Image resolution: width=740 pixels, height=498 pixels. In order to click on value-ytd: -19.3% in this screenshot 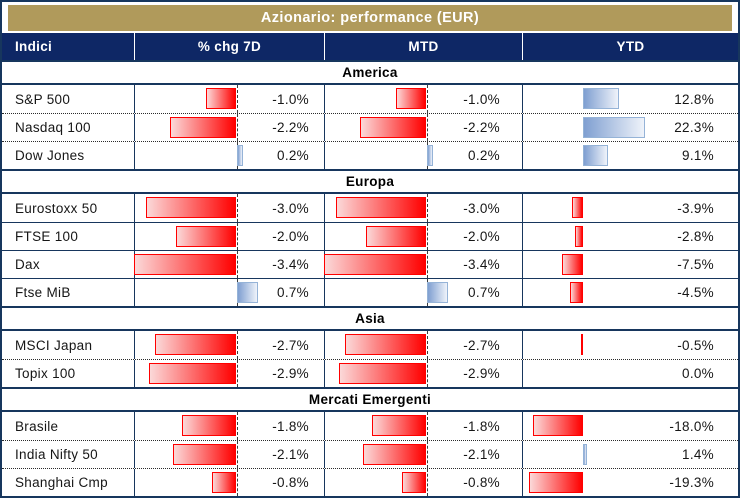, I will do `click(691, 482)`.